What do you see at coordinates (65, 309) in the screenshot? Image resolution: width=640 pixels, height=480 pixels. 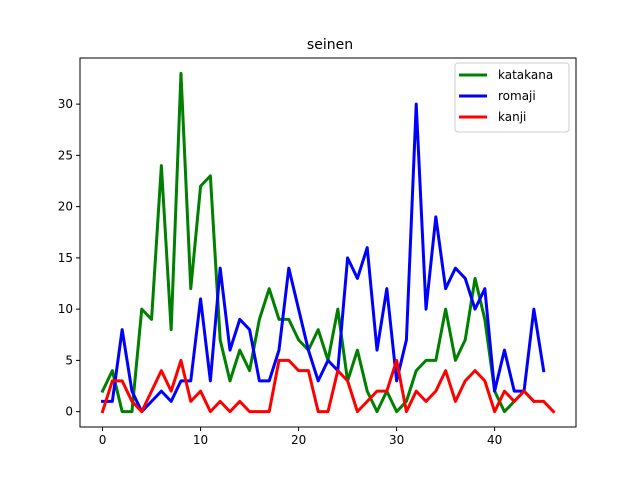 I see `y-tick-label: 10` at bounding box center [65, 309].